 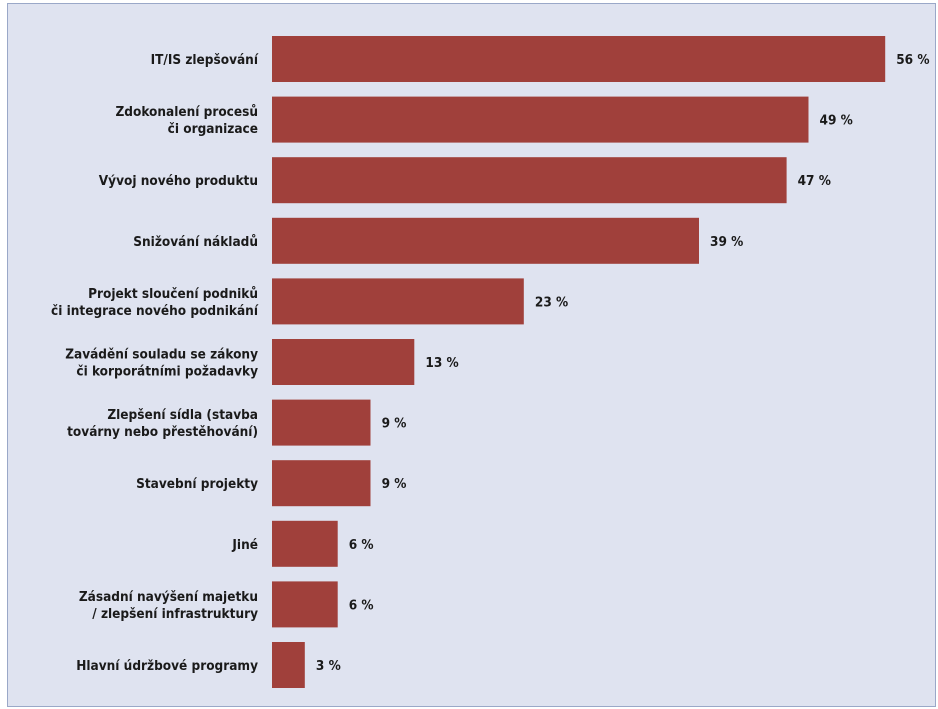 What do you see at coordinates (328, 666) in the screenshot?
I see `value-label-11: 3 %` at bounding box center [328, 666].